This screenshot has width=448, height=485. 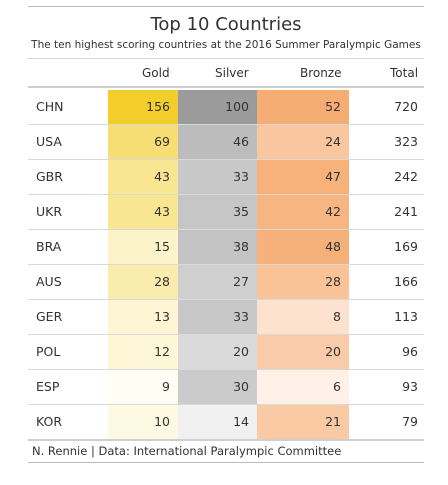 I want to click on column-header-rule, so click(x=226, y=87).